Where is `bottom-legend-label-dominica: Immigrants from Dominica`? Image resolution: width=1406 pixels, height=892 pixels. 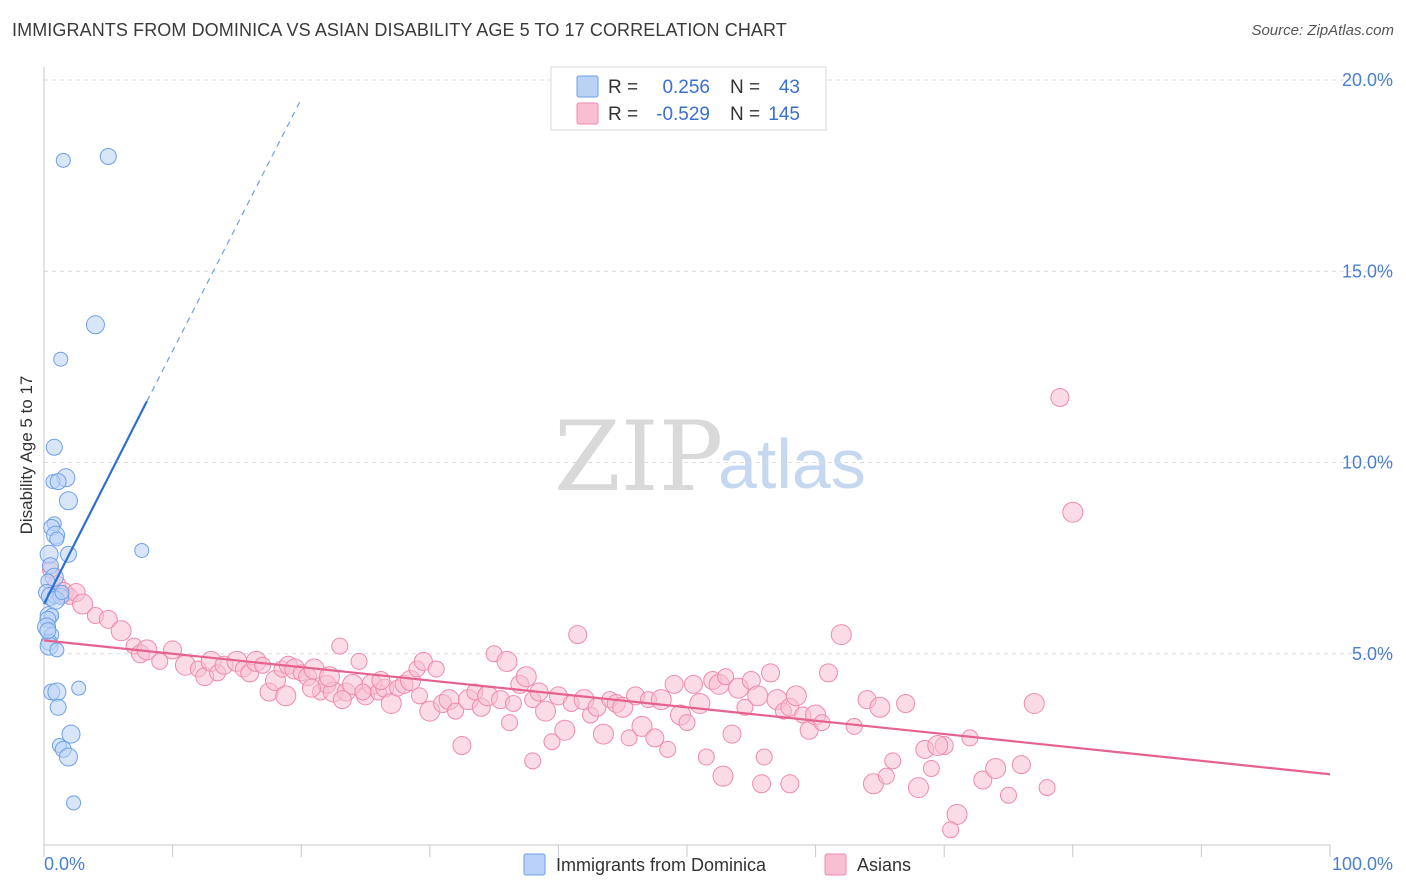
bottom-legend-label-dominica: Immigrants from Dominica is located at coordinates (661, 865).